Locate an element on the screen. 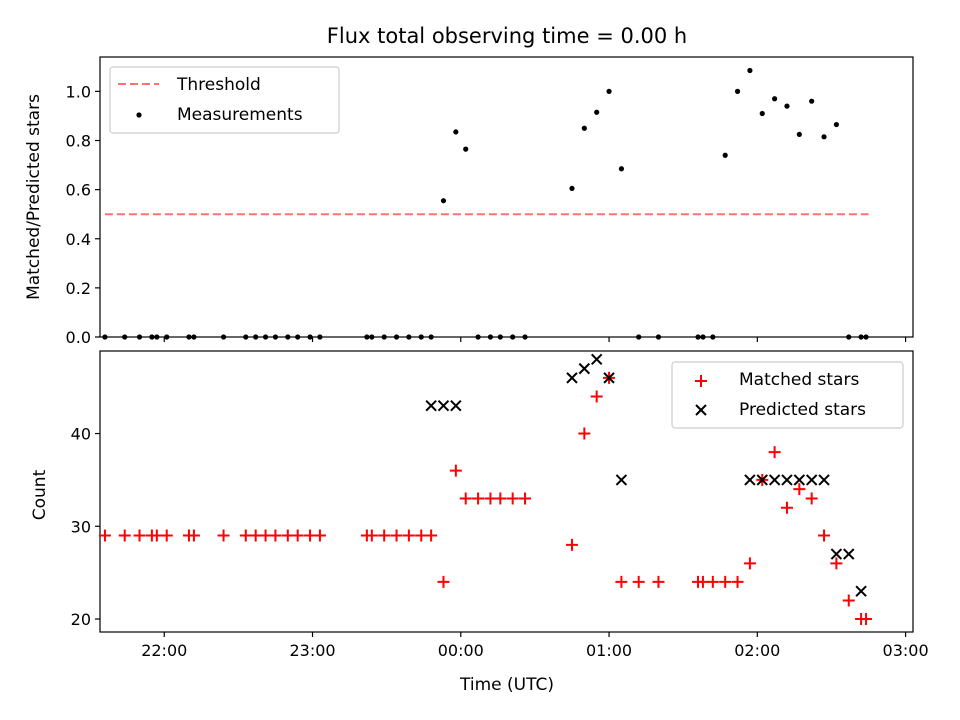 The height and width of the screenshot is (720, 960). legend-matched-label: Matched stars is located at coordinates (799, 380).